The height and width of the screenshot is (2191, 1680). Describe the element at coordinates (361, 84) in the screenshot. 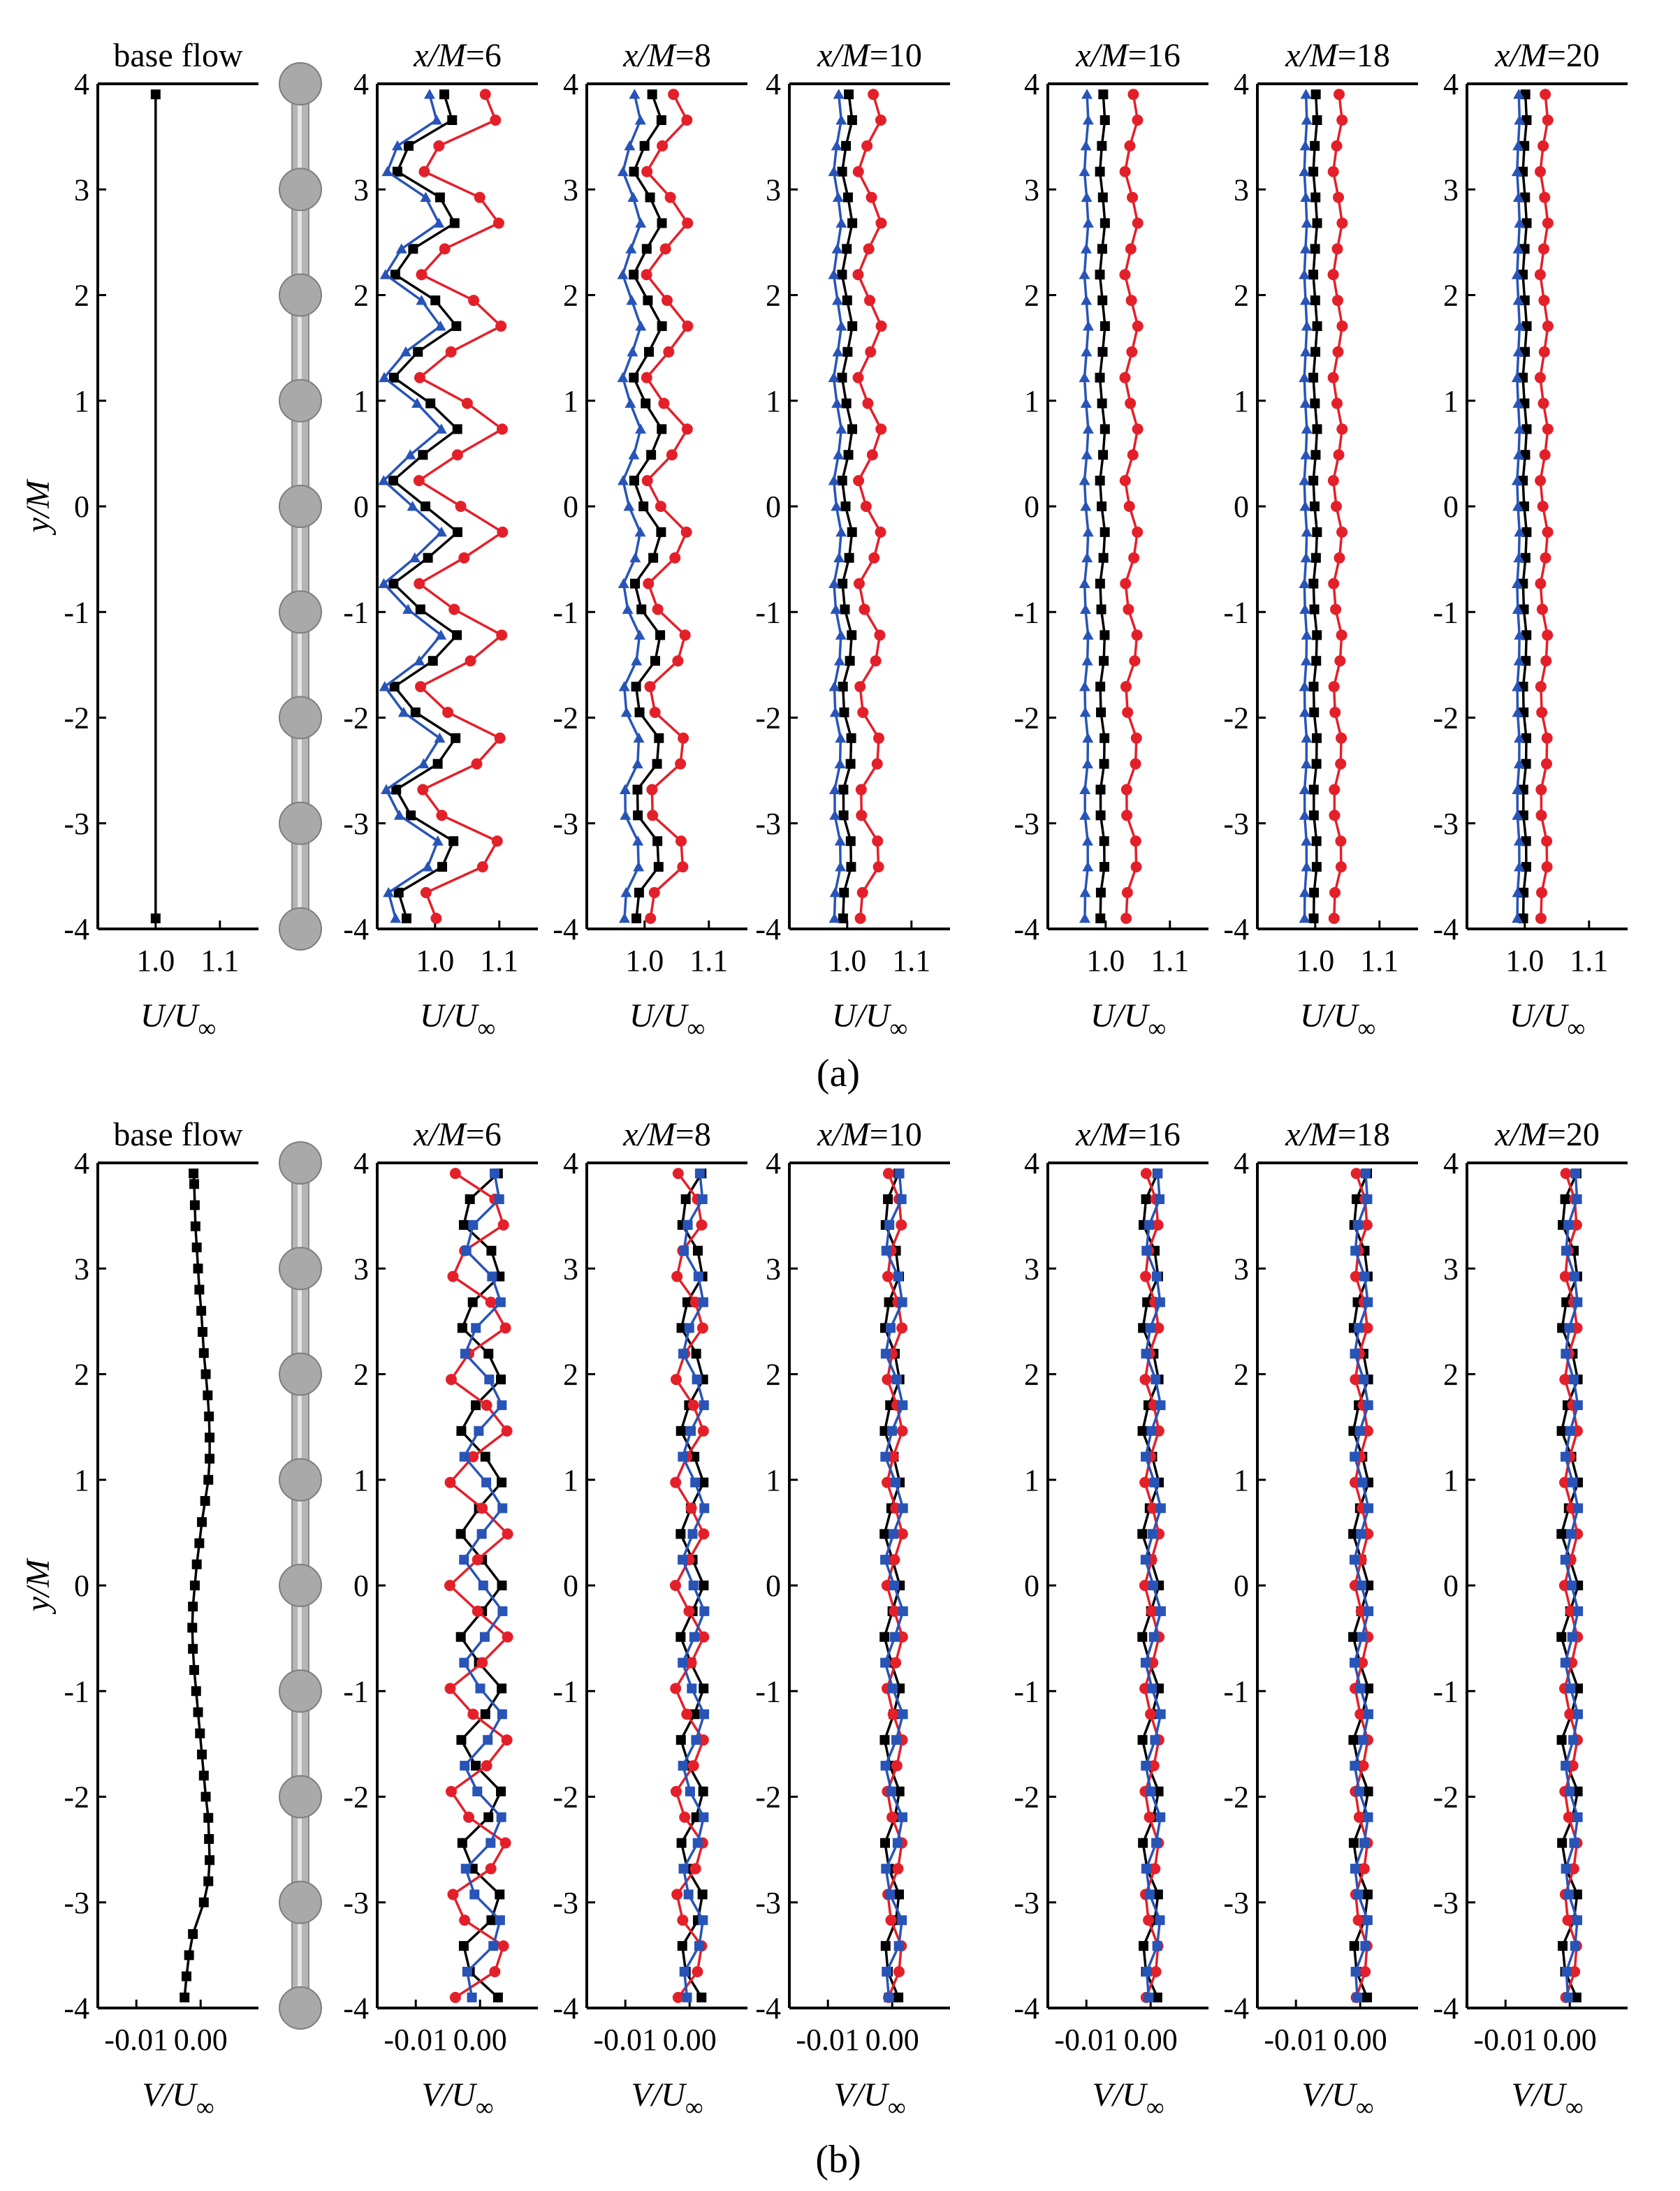

I see `y-tick-label: 4` at that location.